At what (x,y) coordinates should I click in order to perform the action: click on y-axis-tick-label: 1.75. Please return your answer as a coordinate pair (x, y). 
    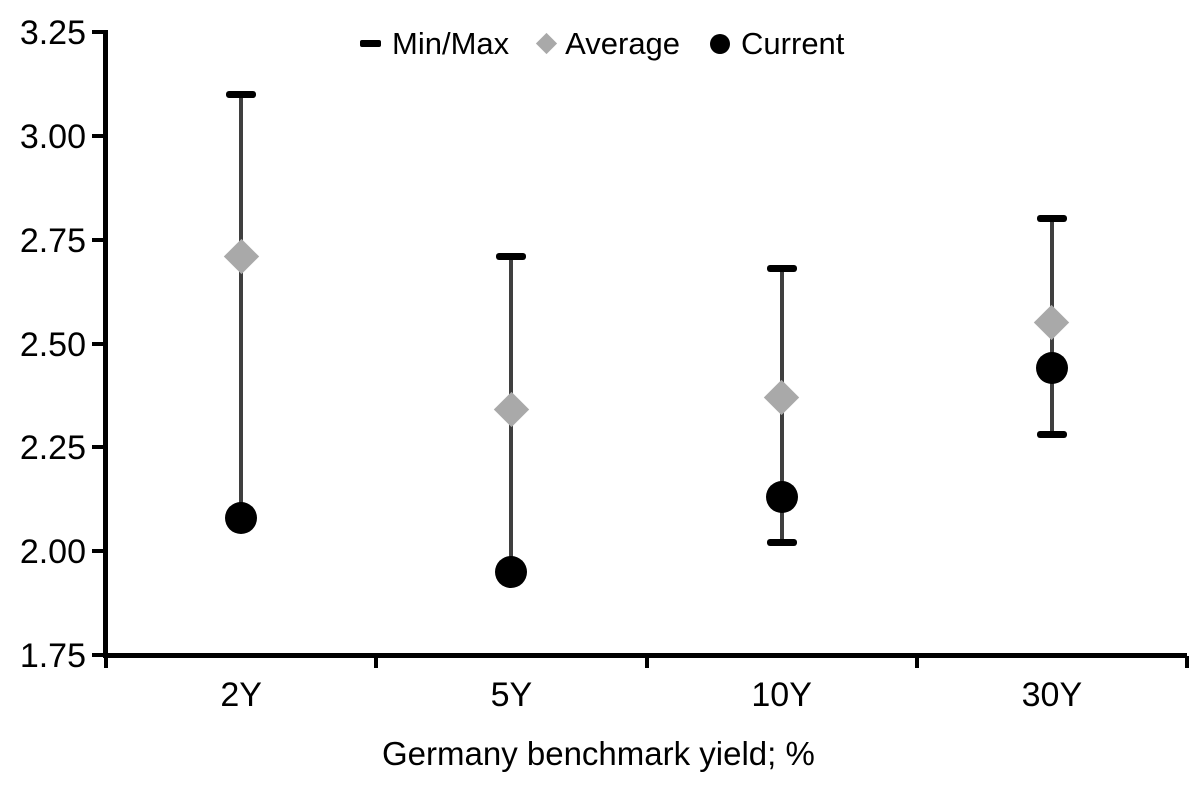
    Looking at the image, I should click on (52, 656).